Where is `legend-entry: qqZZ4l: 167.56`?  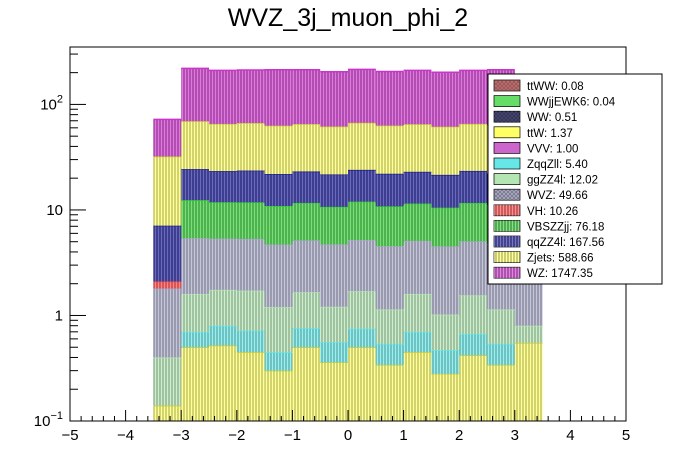 legend-entry: qqZZ4l: 167.56 is located at coordinates (548, 242).